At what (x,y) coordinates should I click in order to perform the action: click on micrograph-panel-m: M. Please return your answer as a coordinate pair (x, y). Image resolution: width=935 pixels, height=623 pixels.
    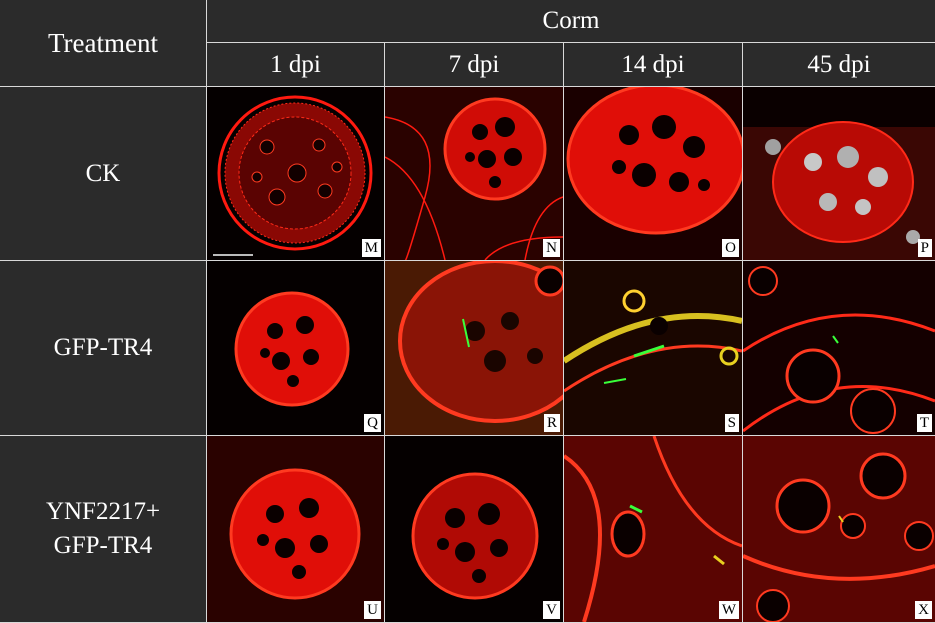
    Looking at the image, I should click on (296, 174).